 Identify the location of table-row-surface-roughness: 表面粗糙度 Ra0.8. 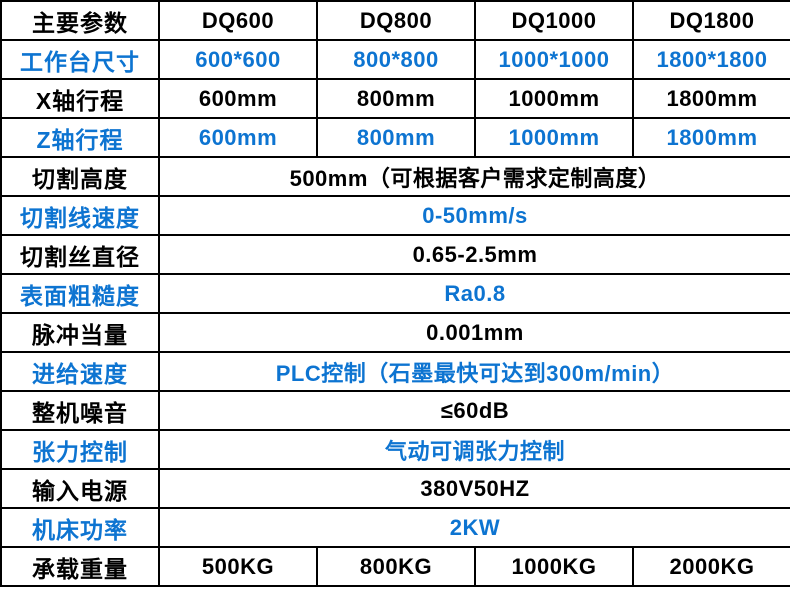
(395, 293).